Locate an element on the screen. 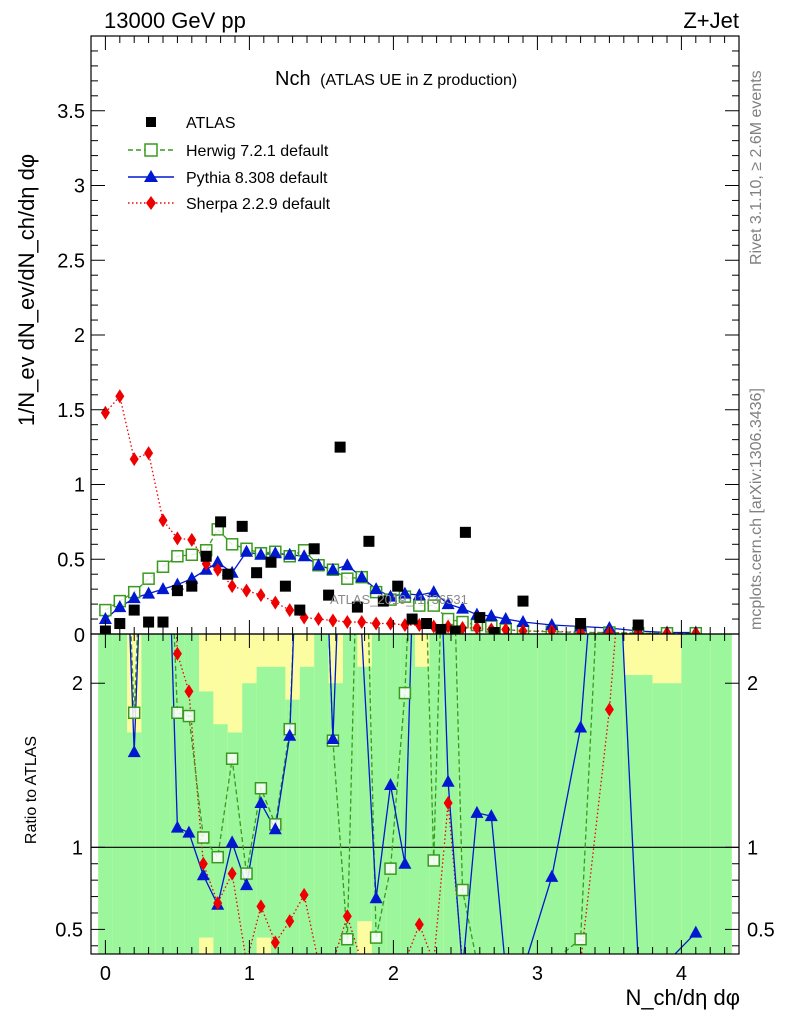 Image resolution: width=786 pixels, height=1024 pixels. y-tick-label-main: 3.5 is located at coordinates (71, 112).